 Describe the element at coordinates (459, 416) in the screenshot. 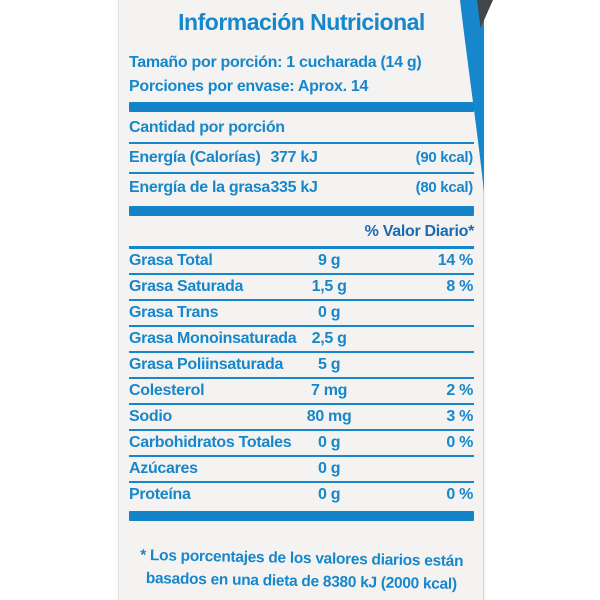

I see `nutrient-daily-value: 3 %` at that location.